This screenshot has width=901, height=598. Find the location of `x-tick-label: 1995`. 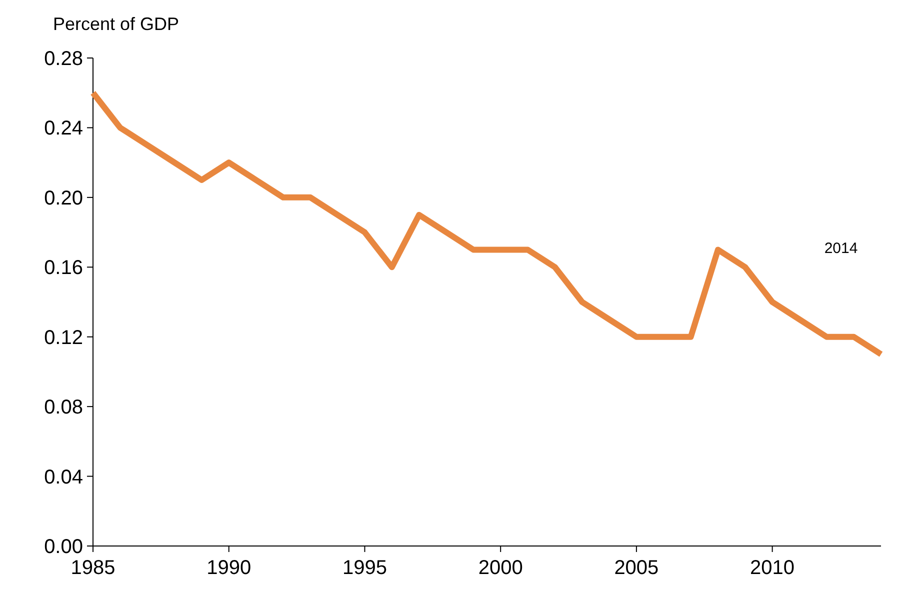

x-tick-label: 1995 is located at coordinates (364, 568).